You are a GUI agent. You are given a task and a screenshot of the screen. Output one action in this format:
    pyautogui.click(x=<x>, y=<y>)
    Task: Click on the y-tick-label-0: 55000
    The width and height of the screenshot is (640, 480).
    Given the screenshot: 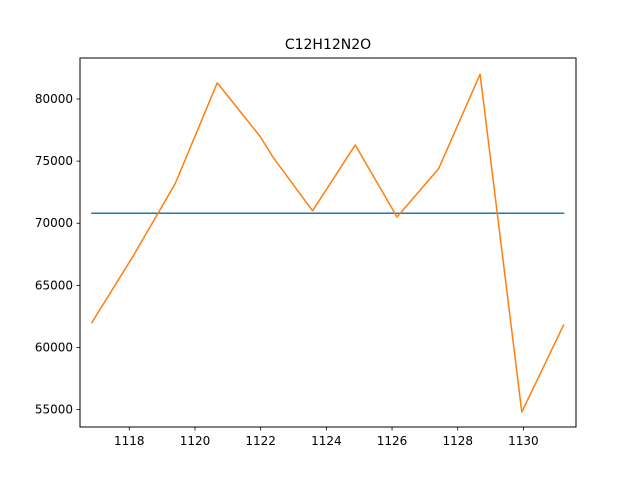 What is the action you would take?
    pyautogui.click(x=54, y=410)
    